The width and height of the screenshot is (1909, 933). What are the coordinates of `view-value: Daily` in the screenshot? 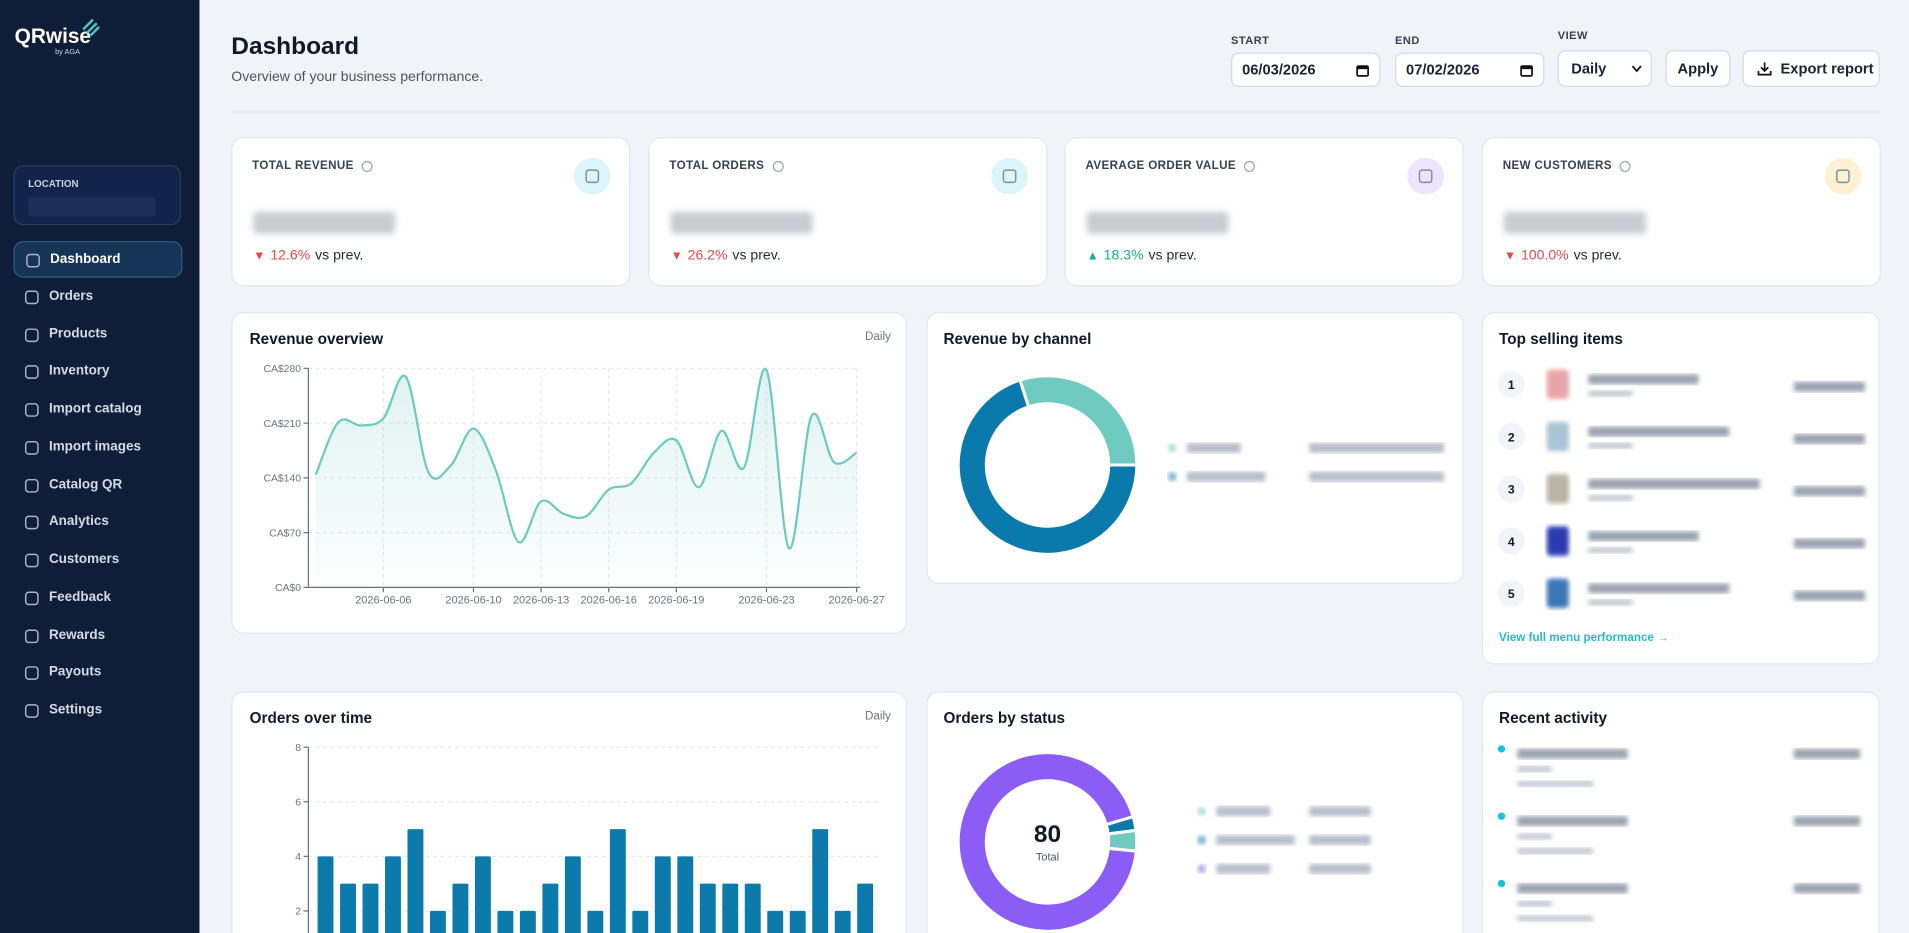 It's located at (1589, 68).